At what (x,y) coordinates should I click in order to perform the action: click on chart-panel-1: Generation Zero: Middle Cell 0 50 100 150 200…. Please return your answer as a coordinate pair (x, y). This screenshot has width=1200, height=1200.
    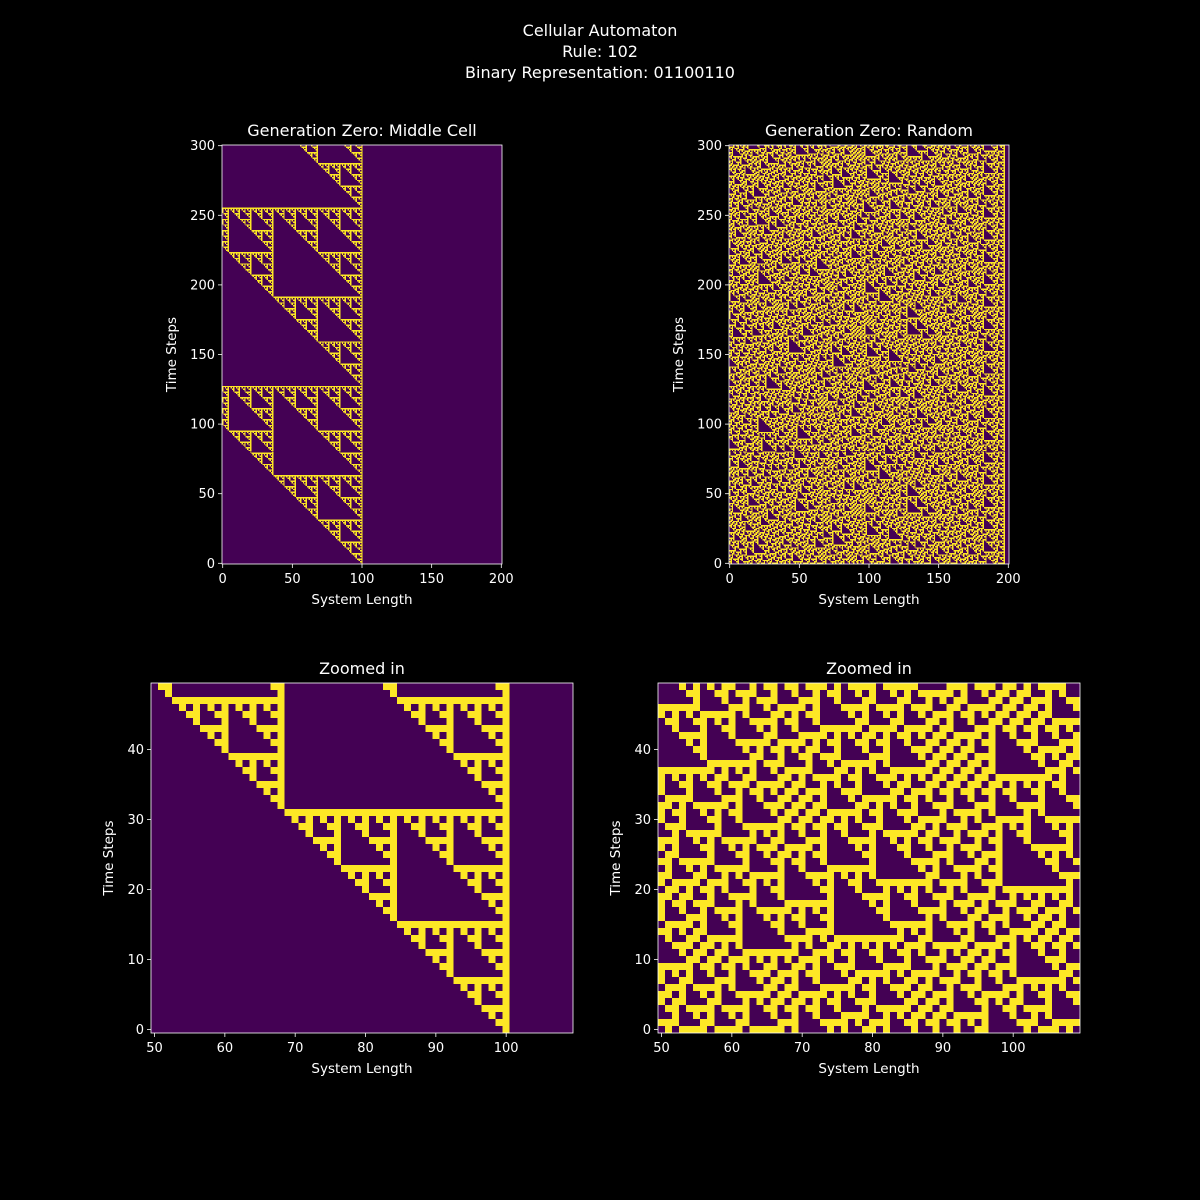
    Looking at the image, I should click on (339, 364).